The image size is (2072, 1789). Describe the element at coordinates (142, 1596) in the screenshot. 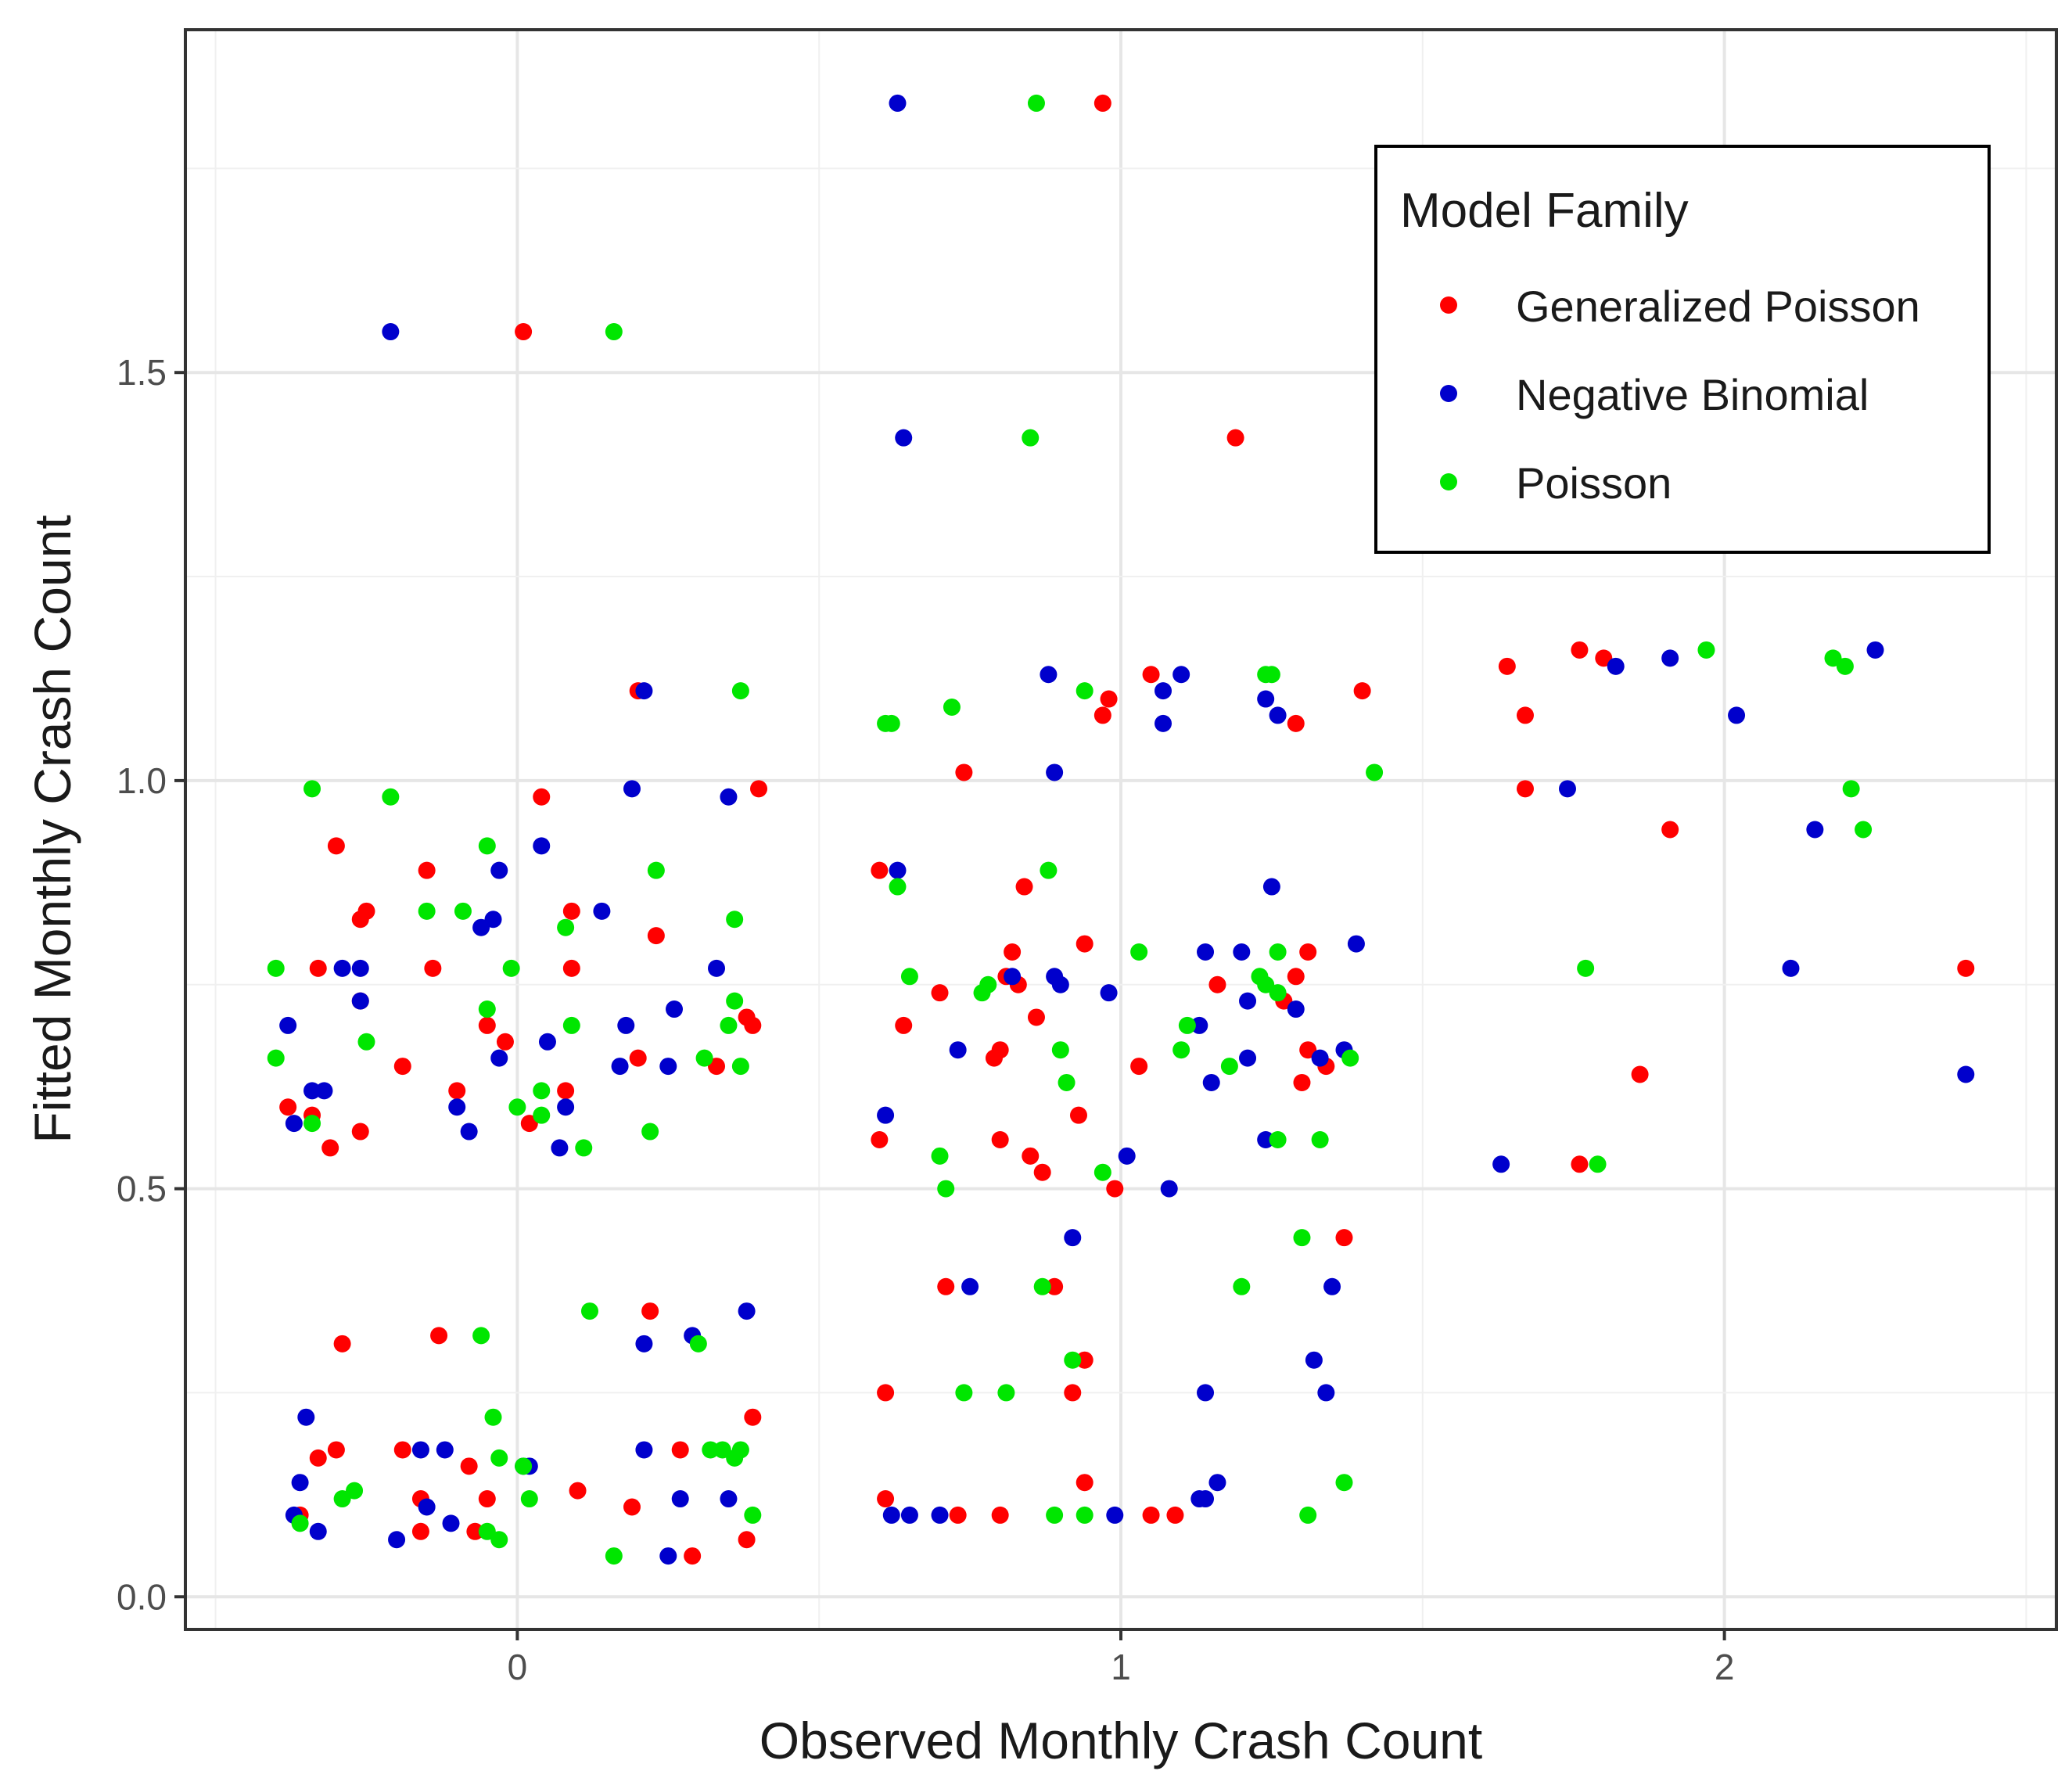

I see `y-tick-label: 0.0` at that location.